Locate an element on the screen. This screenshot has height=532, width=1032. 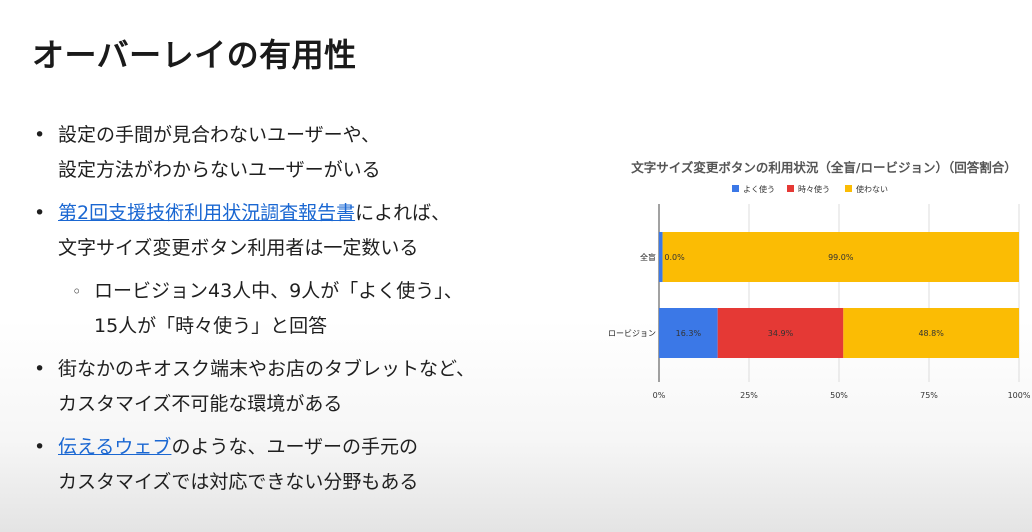
bullet-text: 第2回支援技術利用状況調査報告書によれば、 is located at coordinates (325, 213).